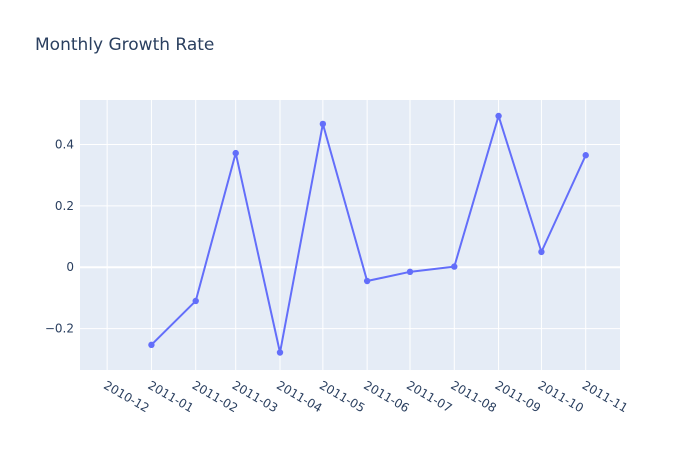 The height and width of the screenshot is (450, 700). What do you see at coordinates (59, 329) in the screenshot?
I see `y-tick-label: −0.2` at bounding box center [59, 329].